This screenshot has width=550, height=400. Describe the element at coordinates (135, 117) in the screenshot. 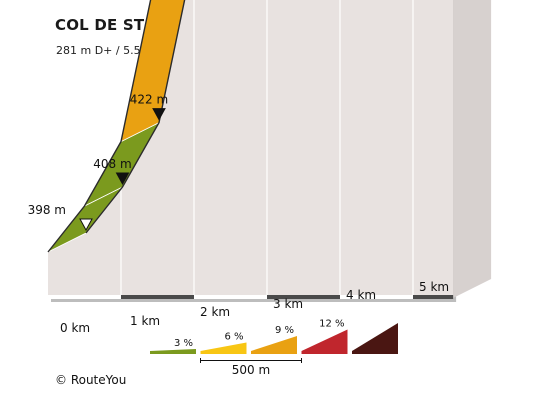

I see `profile-top-outline` at that location.